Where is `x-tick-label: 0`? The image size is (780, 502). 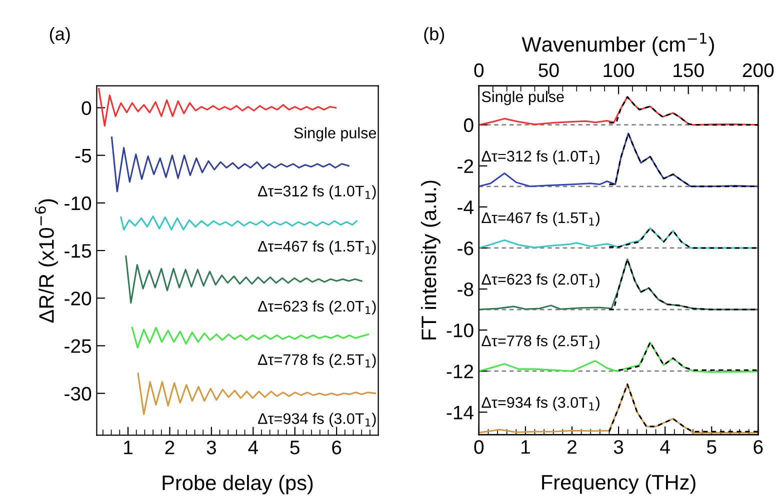
x-tick-label: 0 is located at coordinates (479, 447).